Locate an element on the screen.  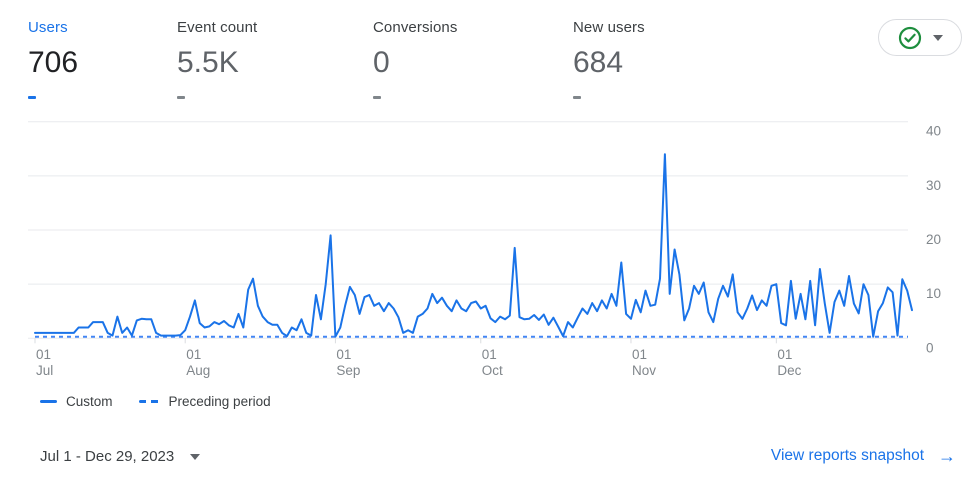
x-axis-tick-month: Nov is located at coordinates (644, 370).